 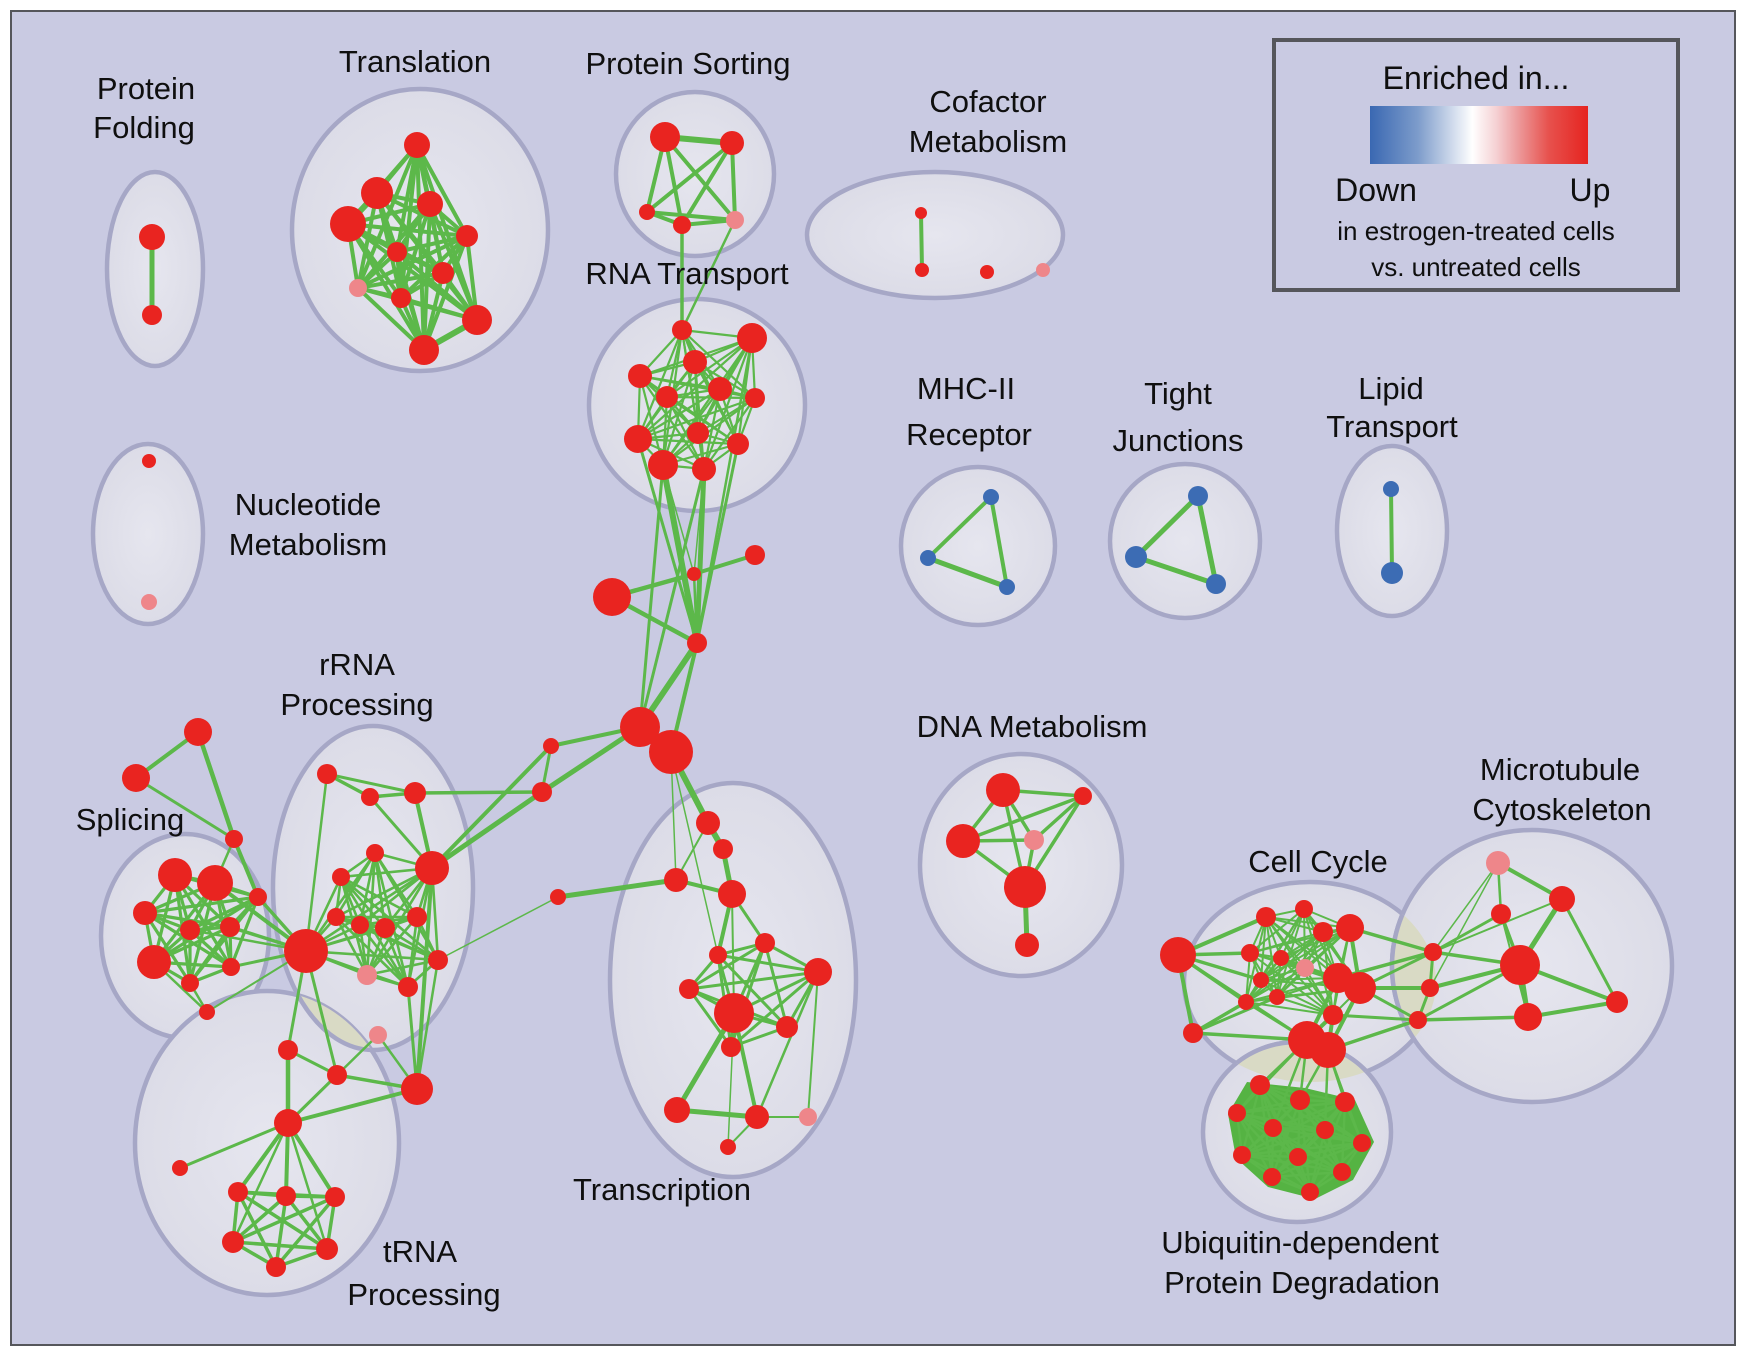 What do you see at coordinates (735, 220) in the screenshot?
I see `gene-set-node-ps5` at bounding box center [735, 220].